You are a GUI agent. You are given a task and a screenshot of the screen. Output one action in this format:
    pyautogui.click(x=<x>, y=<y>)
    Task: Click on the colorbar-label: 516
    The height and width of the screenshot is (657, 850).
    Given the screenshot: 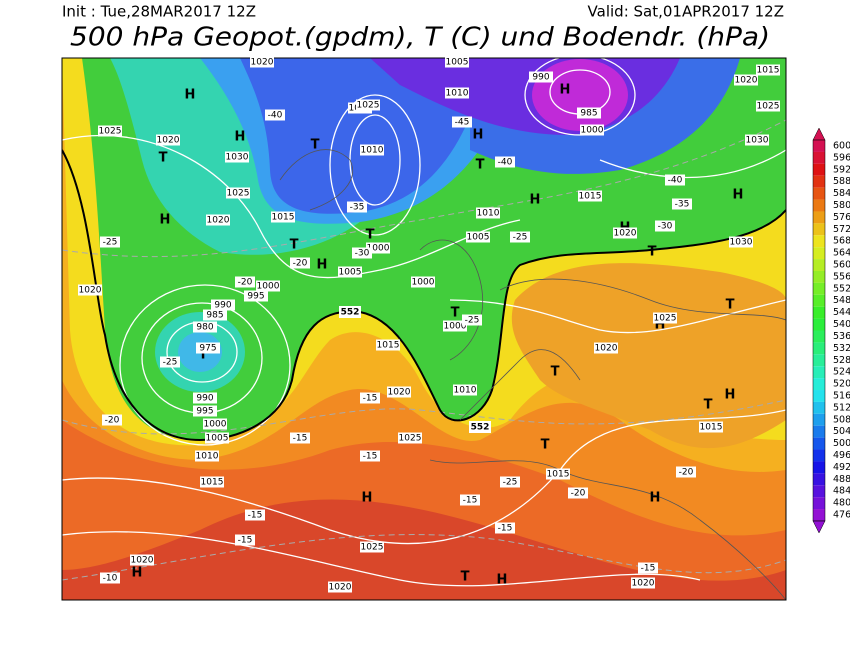 What is the action you would take?
    pyautogui.click(x=841, y=395)
    